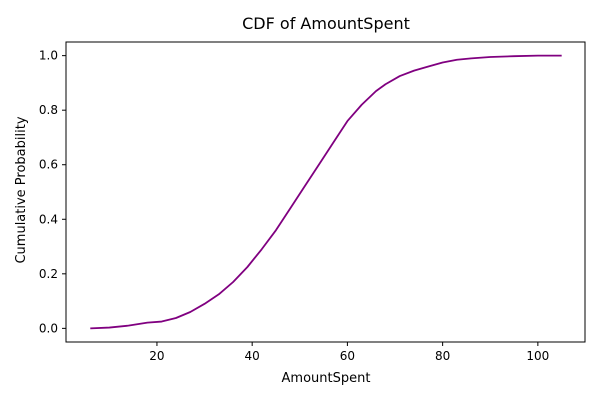 This screenshot has height=404, width=600. I want to click on x-tick-label: 60, so click(347, 356).